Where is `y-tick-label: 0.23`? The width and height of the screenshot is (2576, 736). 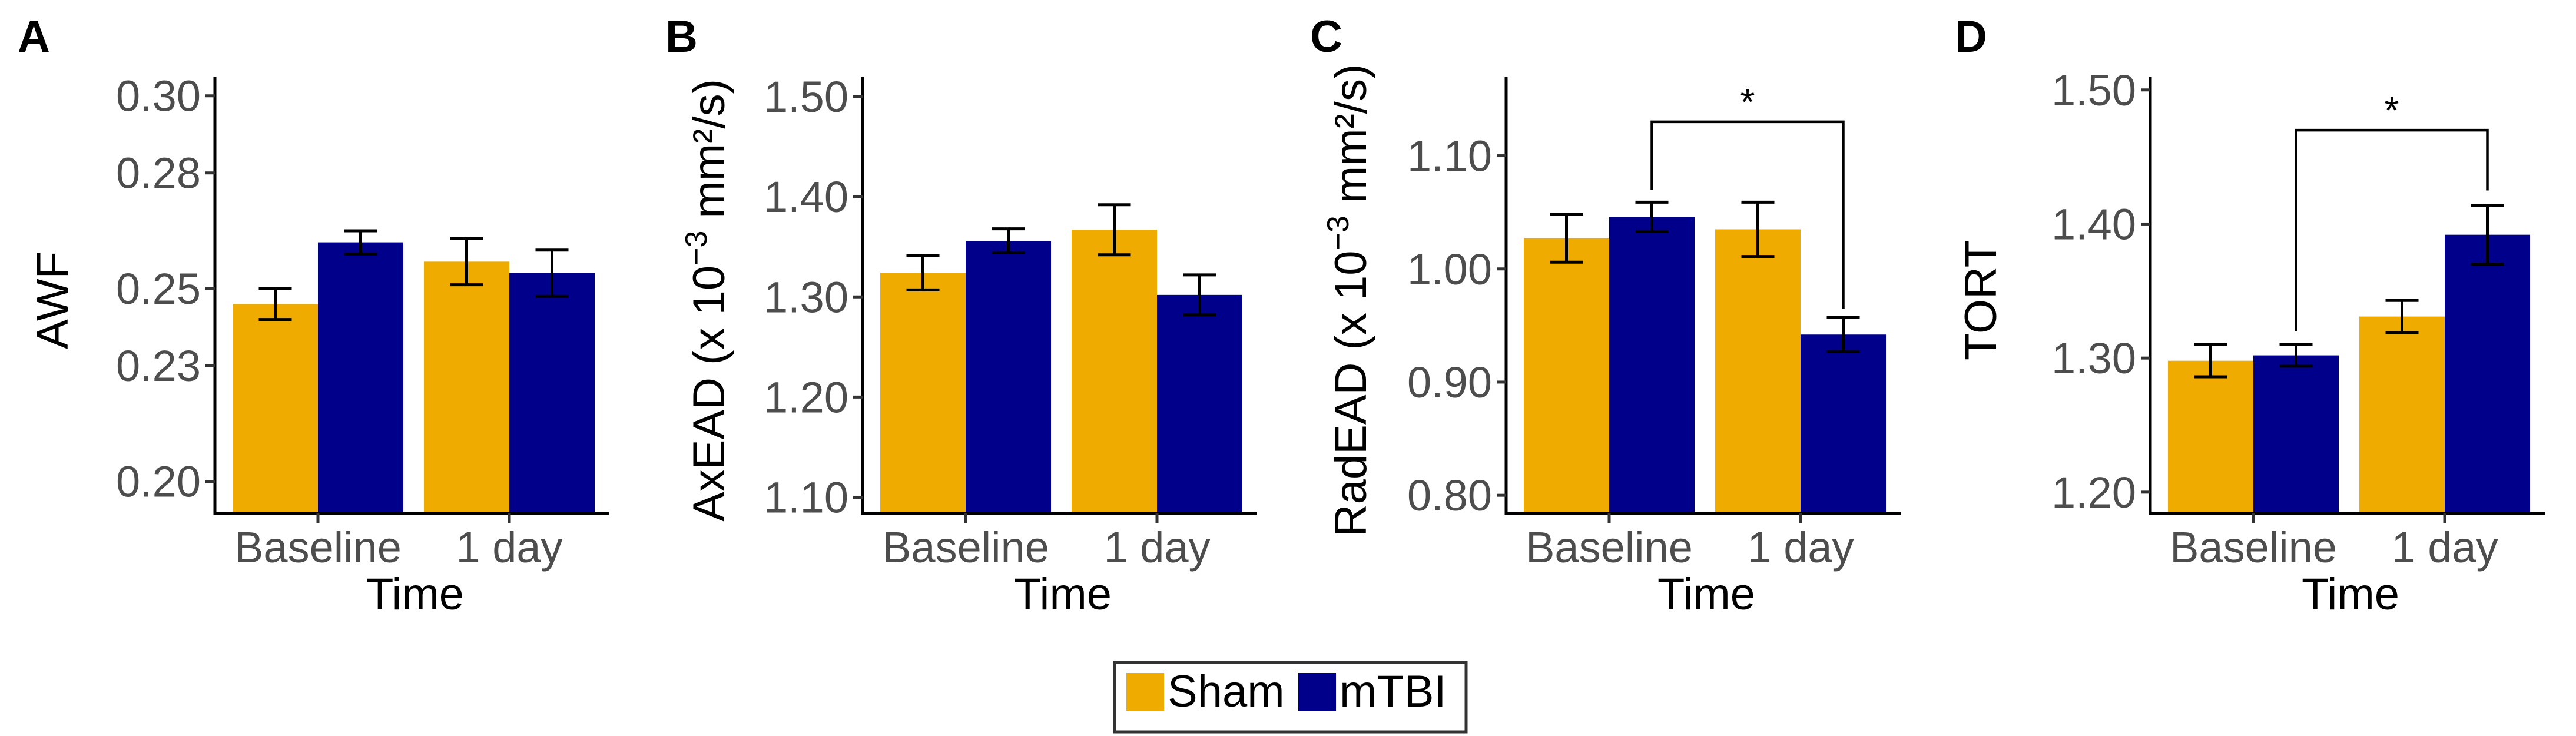
y-tick-label: 0.23 is located at coordinates (158, 366).